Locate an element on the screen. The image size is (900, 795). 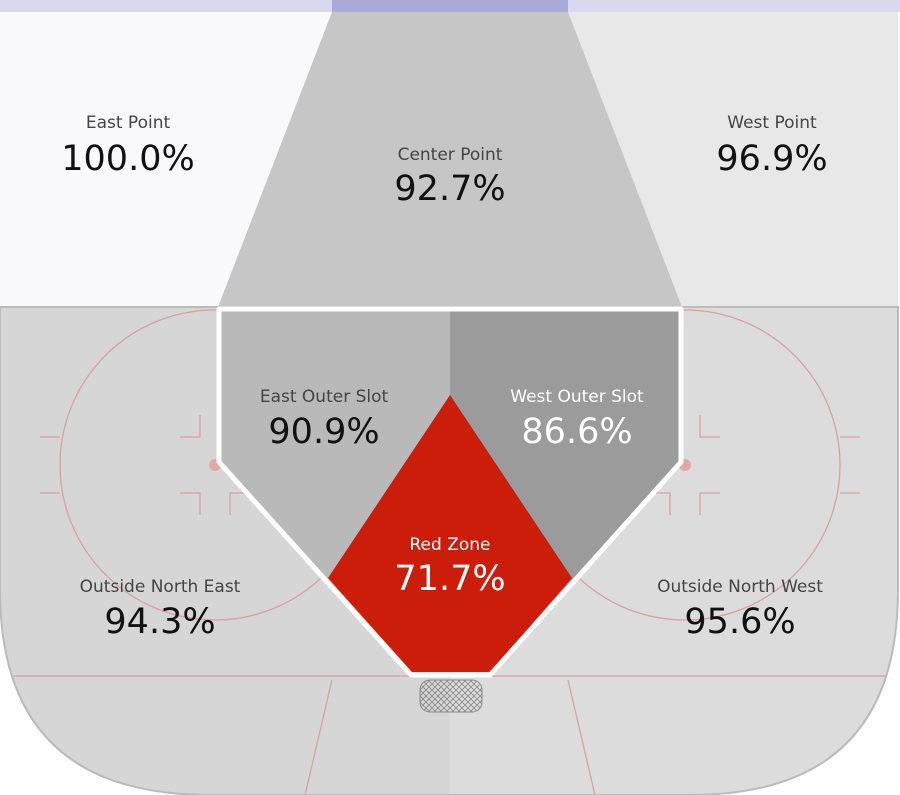
red-zone is located at coordinates (450, 533).